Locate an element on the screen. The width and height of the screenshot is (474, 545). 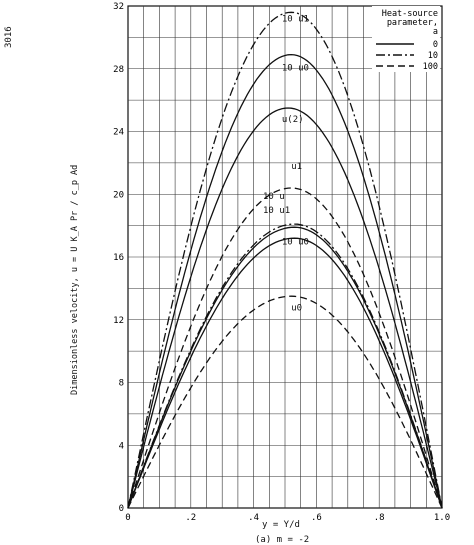
y-tick-label: 4 is located at coordinates (121, 446).